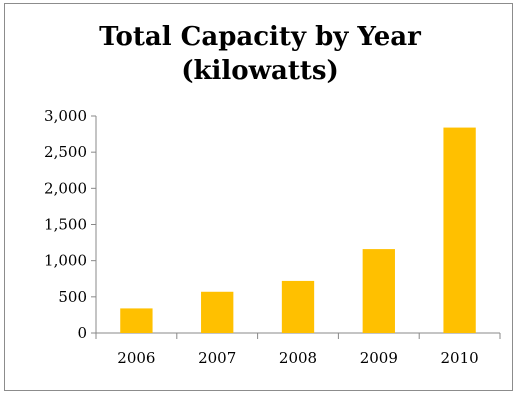 The width and height of the screenshot is (520, 398). I want to click on chart-title-line2: (kilowatts), so click(260, 71).